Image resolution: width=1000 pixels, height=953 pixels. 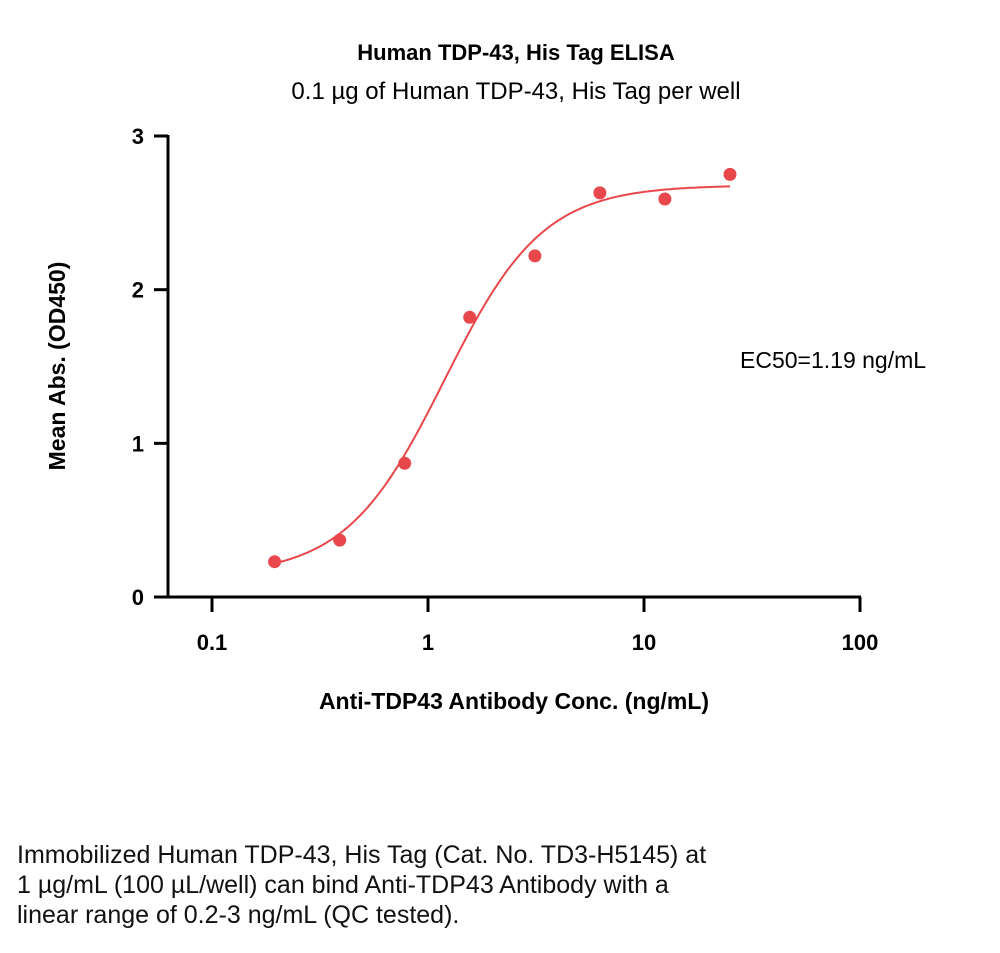 What do you see at coordinates (212, 642) in the screenshot?
I see `x-tick-label: 0.1` at bounding box center [212, 642].